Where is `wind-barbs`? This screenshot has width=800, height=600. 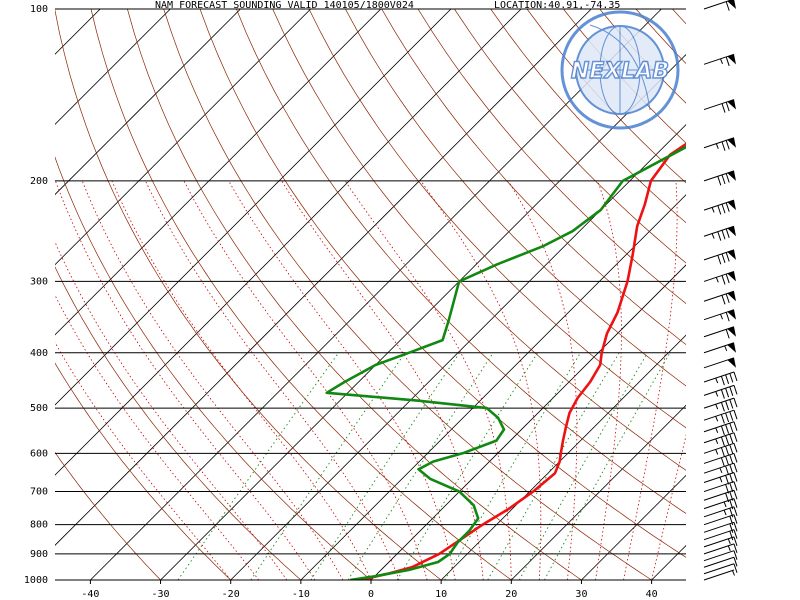 wind-barbs is located at coordinates (720, 290).